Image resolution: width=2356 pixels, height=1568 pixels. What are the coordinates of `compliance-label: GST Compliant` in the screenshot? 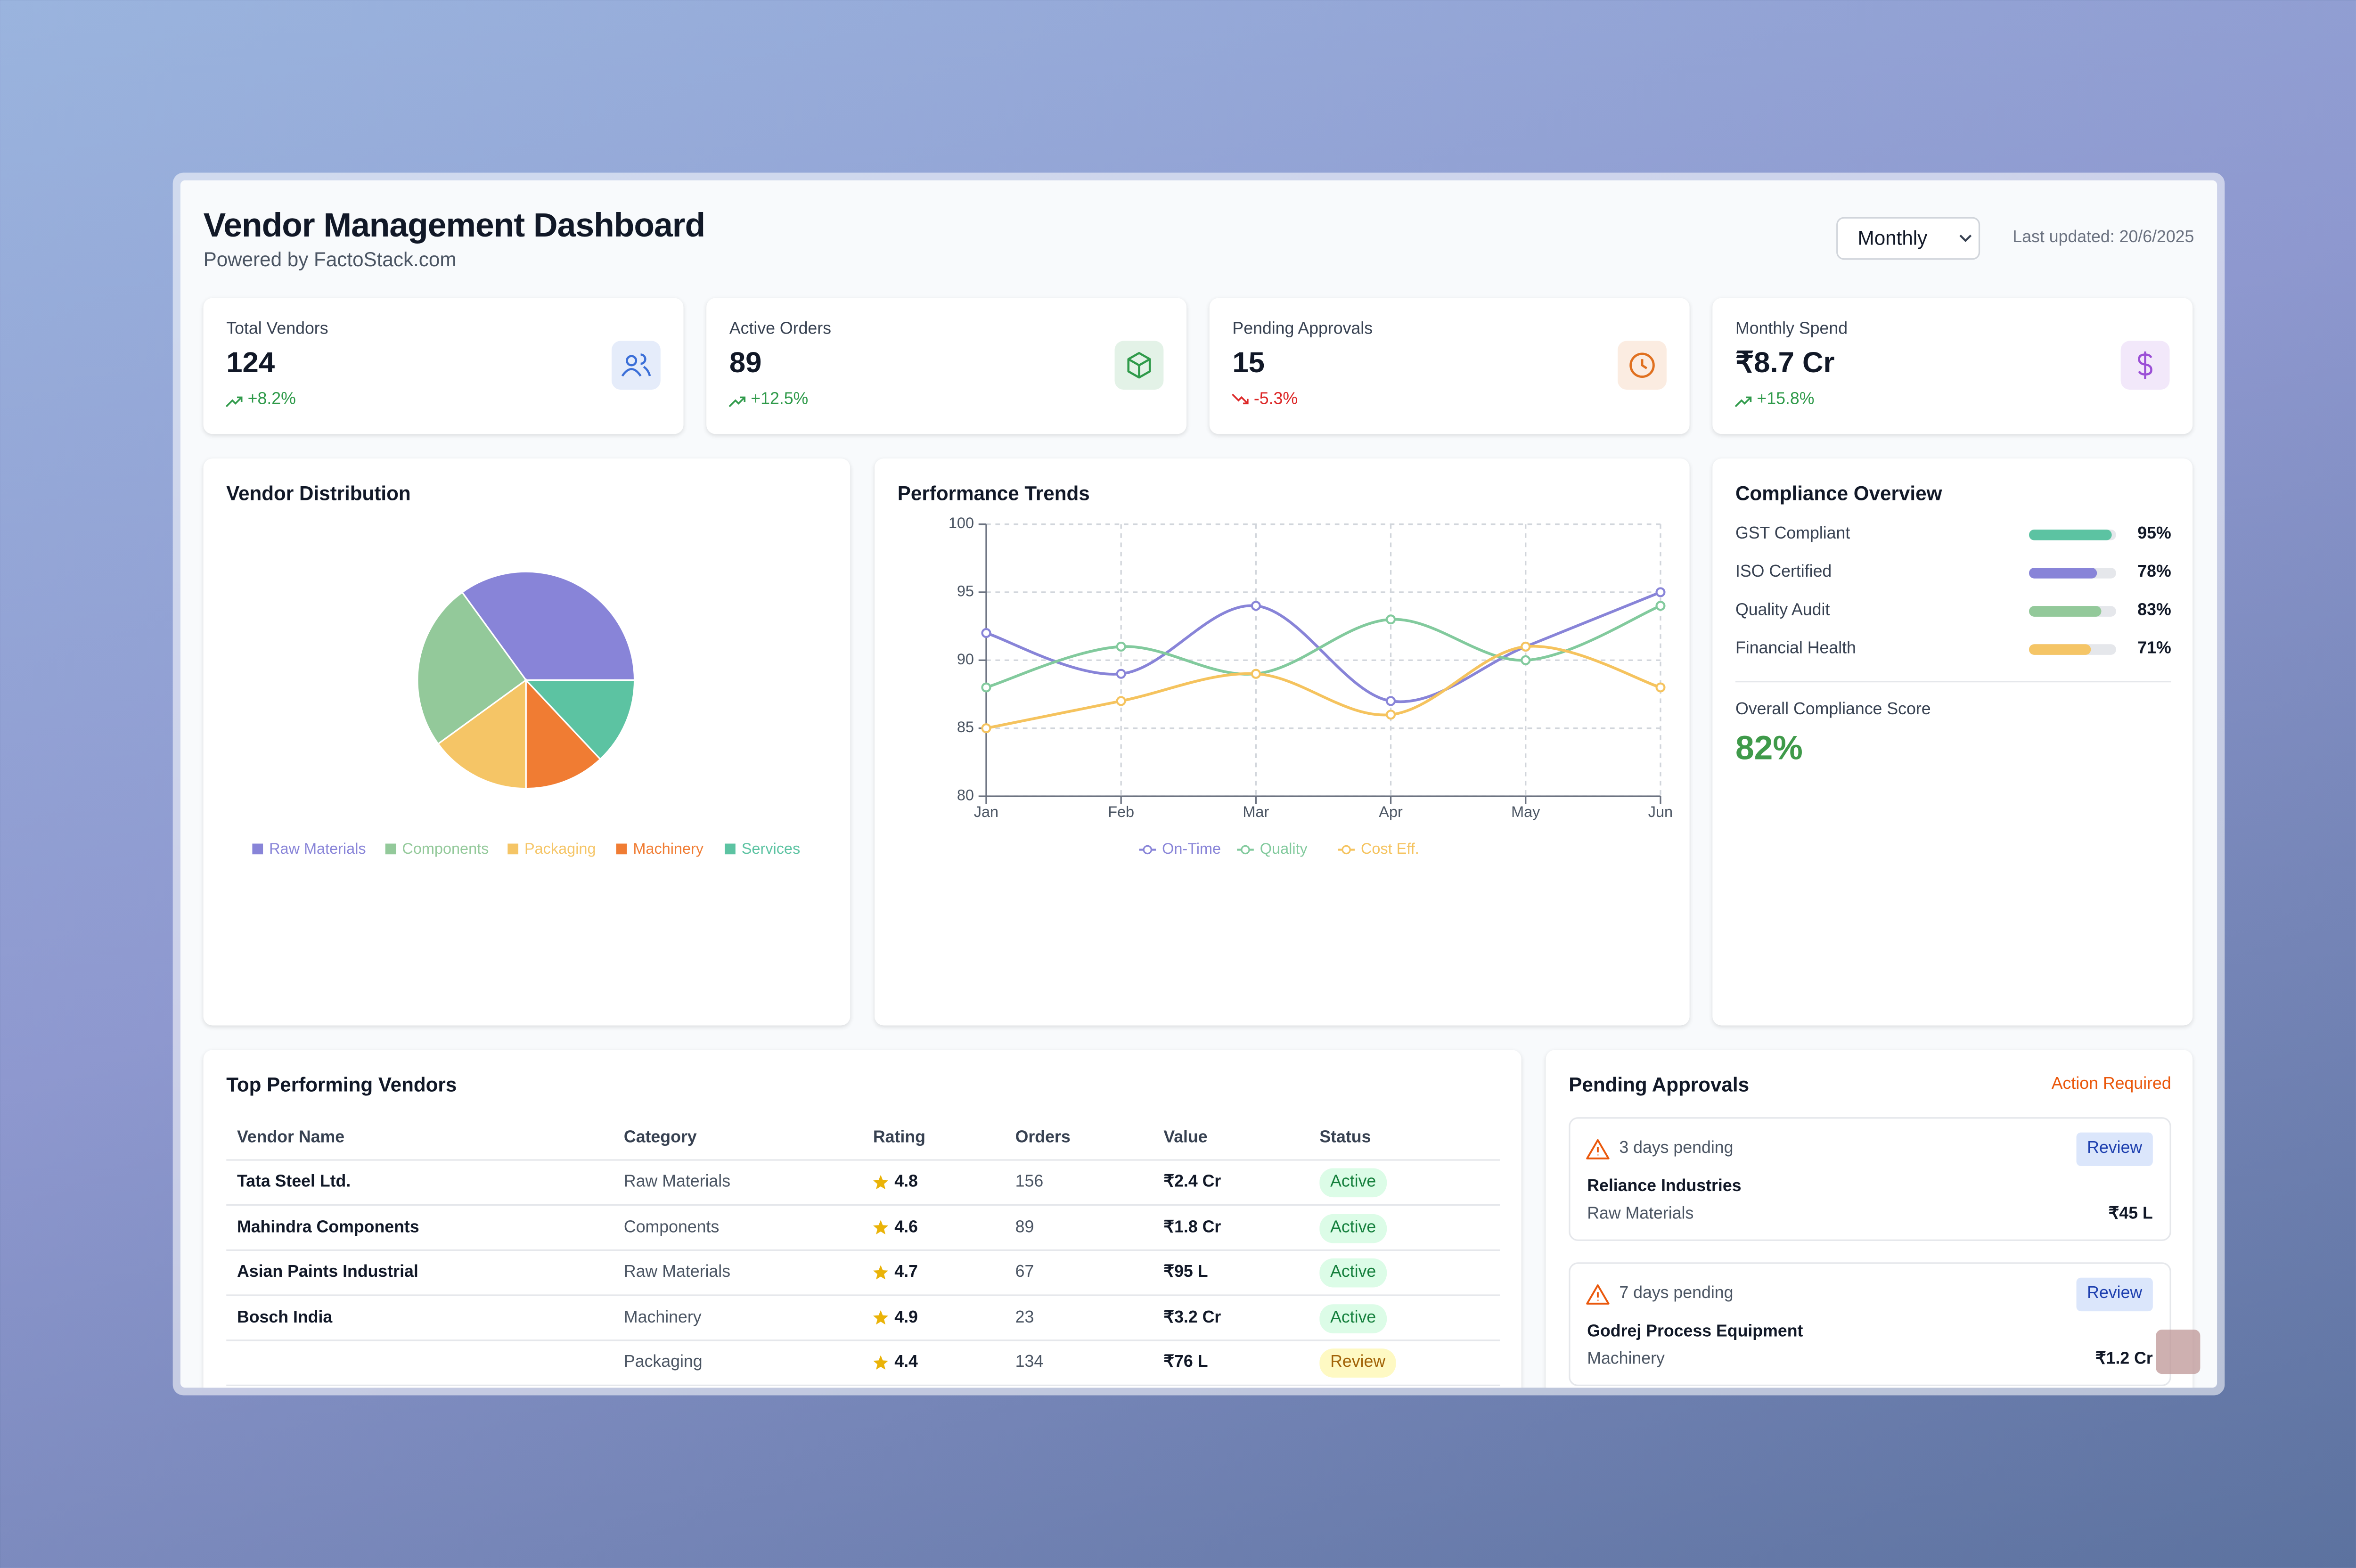 It's located at (1792, 534).